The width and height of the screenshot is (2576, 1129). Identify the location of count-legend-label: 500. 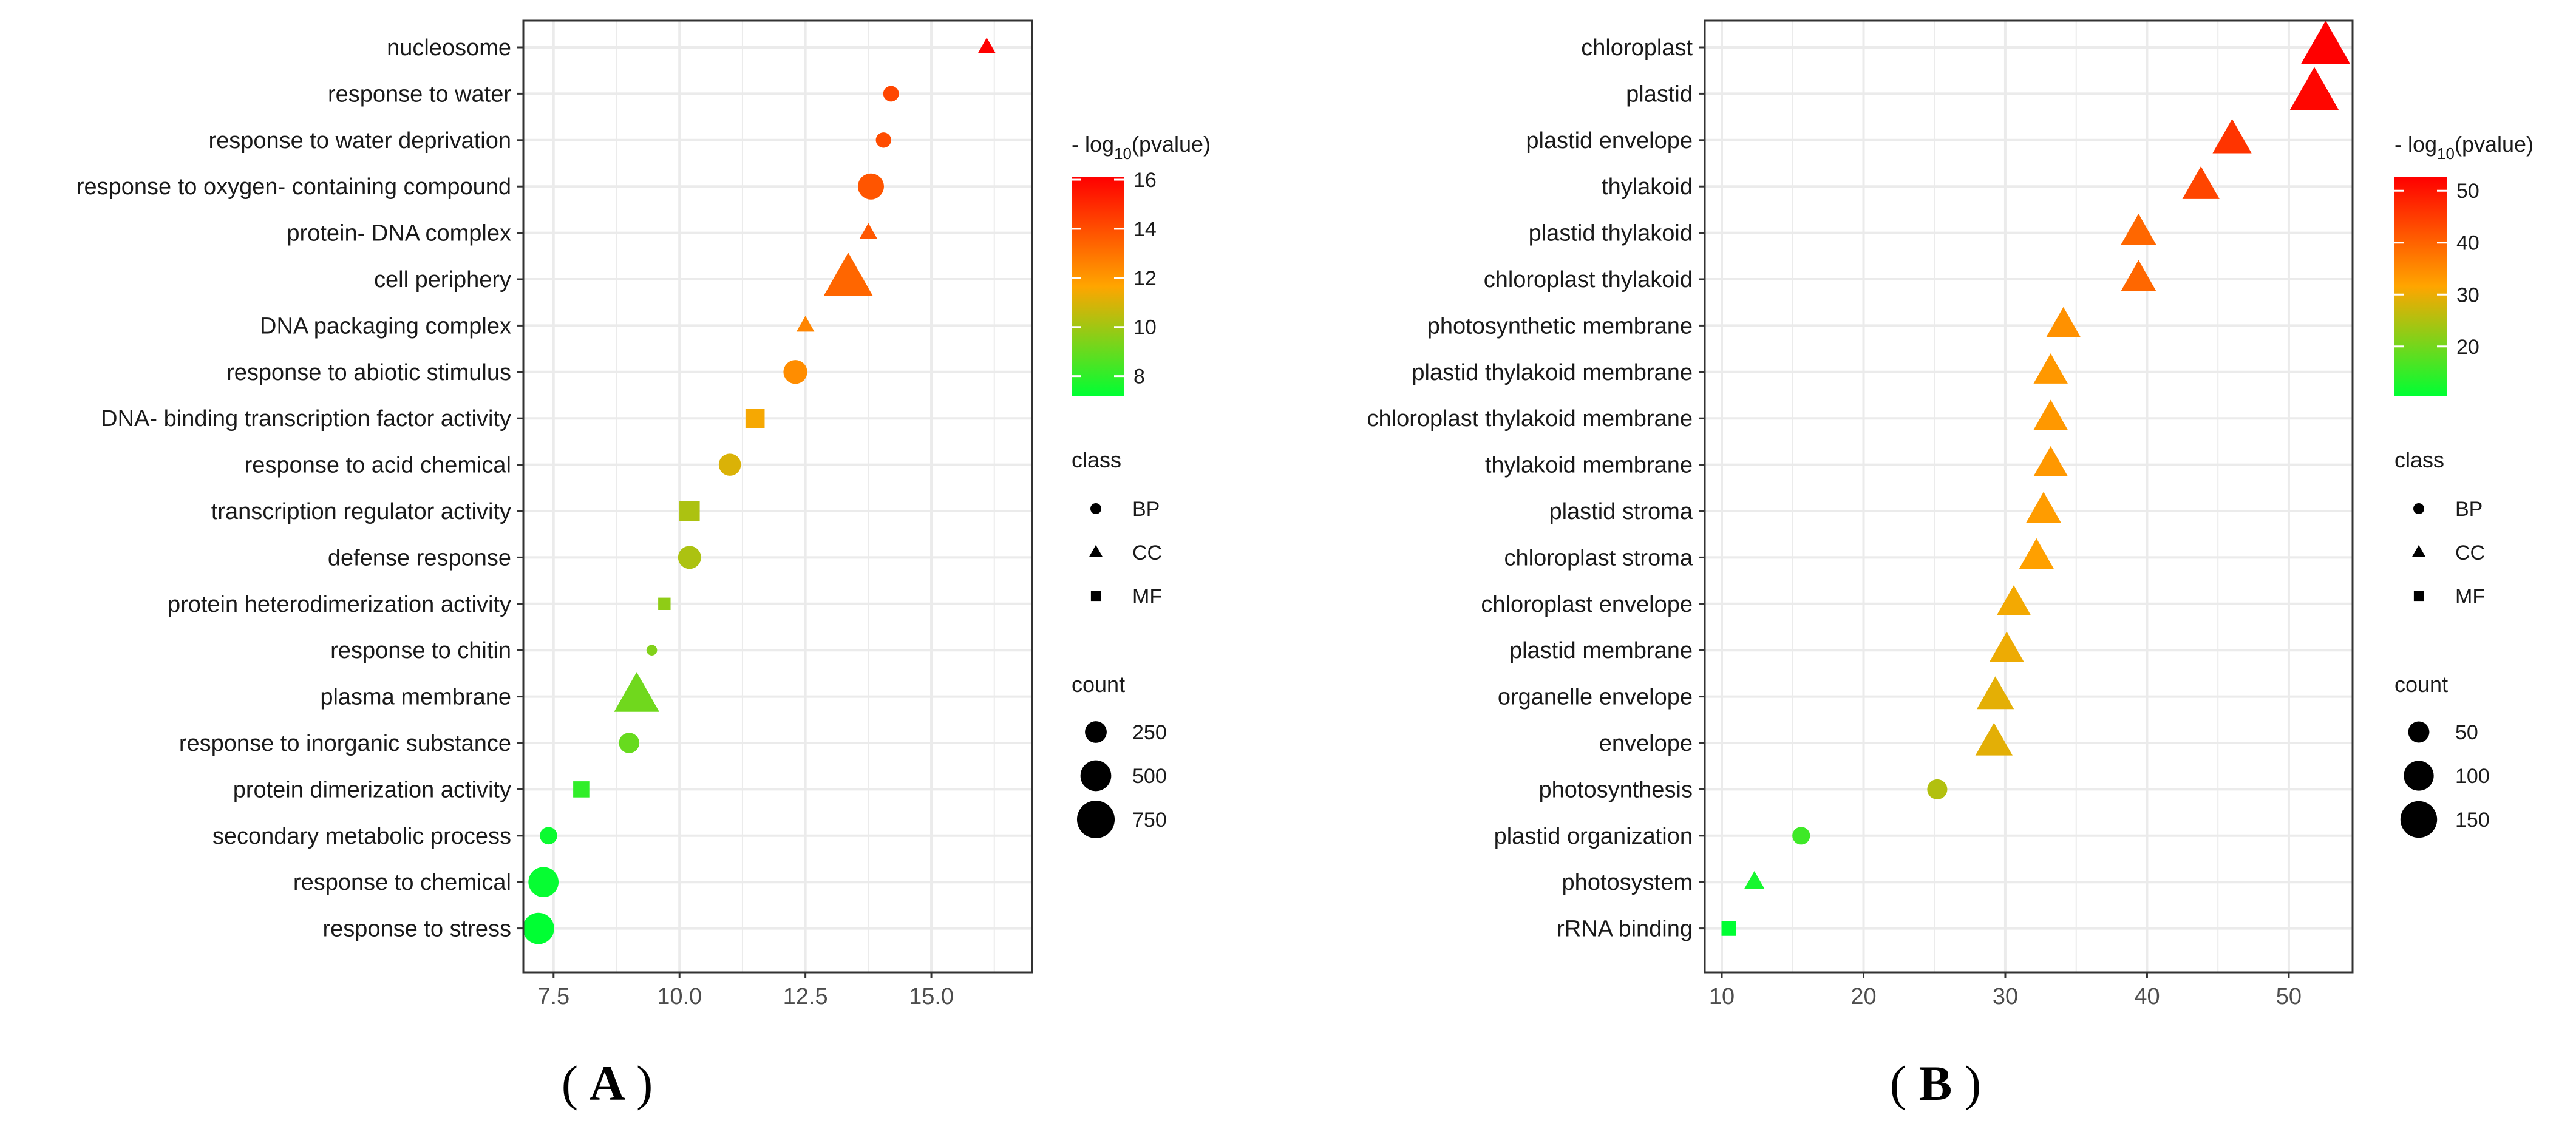
(1149, 776).